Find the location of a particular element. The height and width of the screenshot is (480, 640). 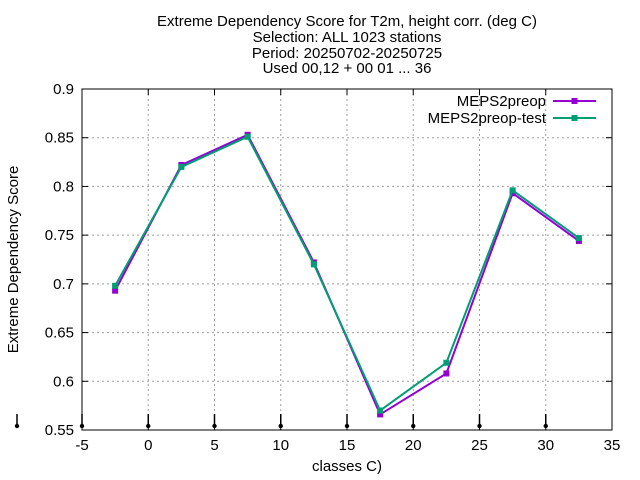

x-tick-label: 0 is located at coordinates (148, 445).